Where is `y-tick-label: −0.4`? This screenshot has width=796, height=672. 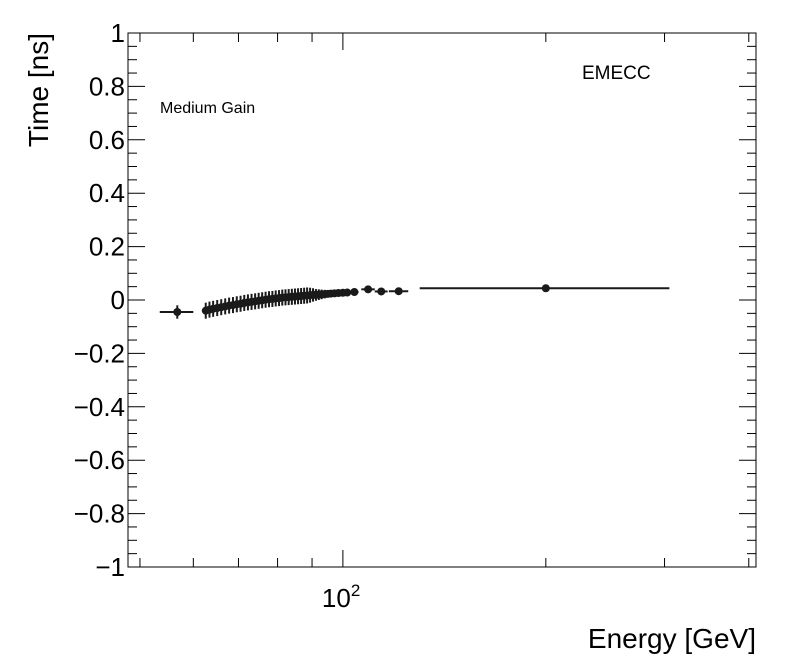
y-tick-label: −0.4 is located at coordinates (99, 407).